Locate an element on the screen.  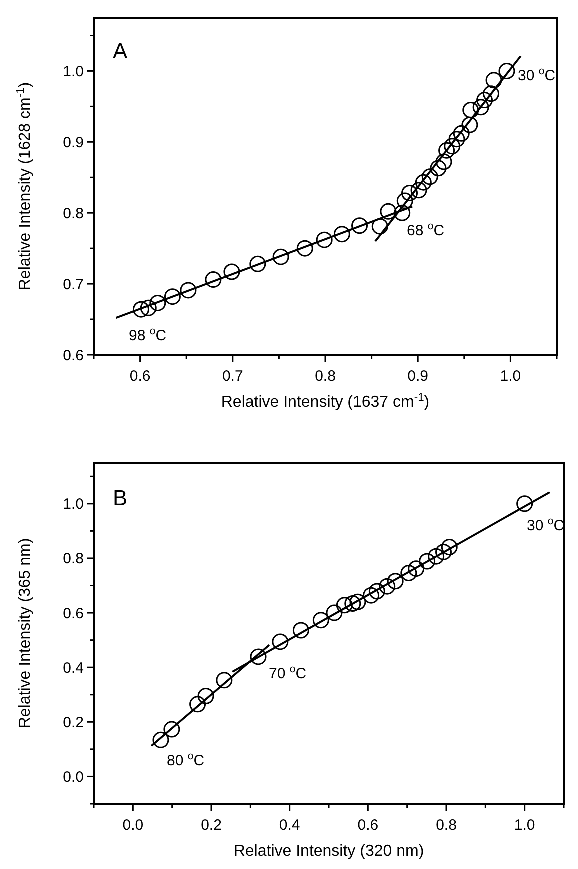
x-tick-label: 0.4 is located at coordinates (289, 825).